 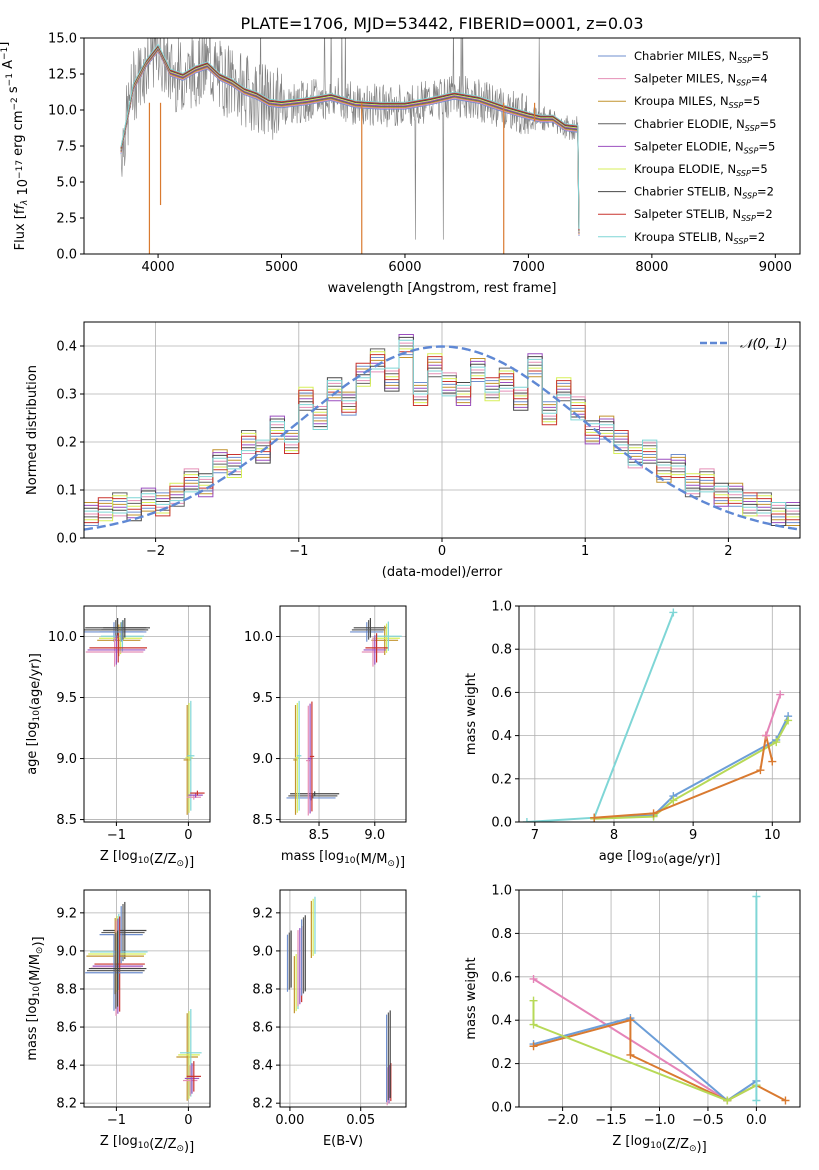 What do you see at coordinates (158, 267) in the screenshot?
I see `x-tick-label: 4000` at bounding box center [158, 267].